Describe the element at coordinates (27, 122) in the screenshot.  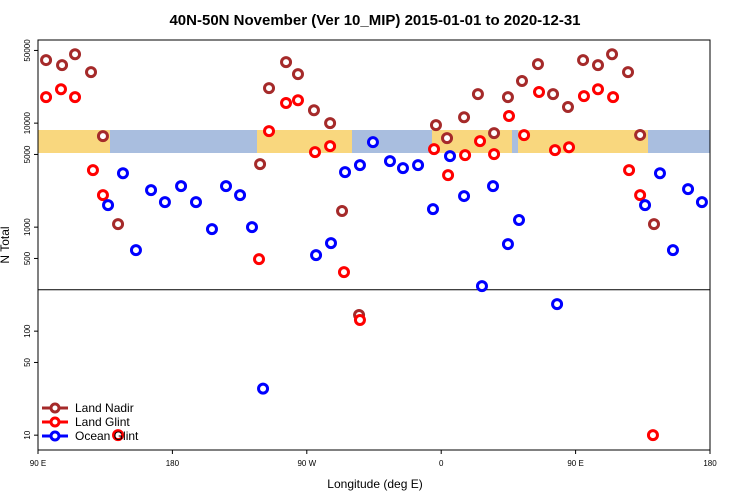
I see `y-tick-label: 10000` at that location.